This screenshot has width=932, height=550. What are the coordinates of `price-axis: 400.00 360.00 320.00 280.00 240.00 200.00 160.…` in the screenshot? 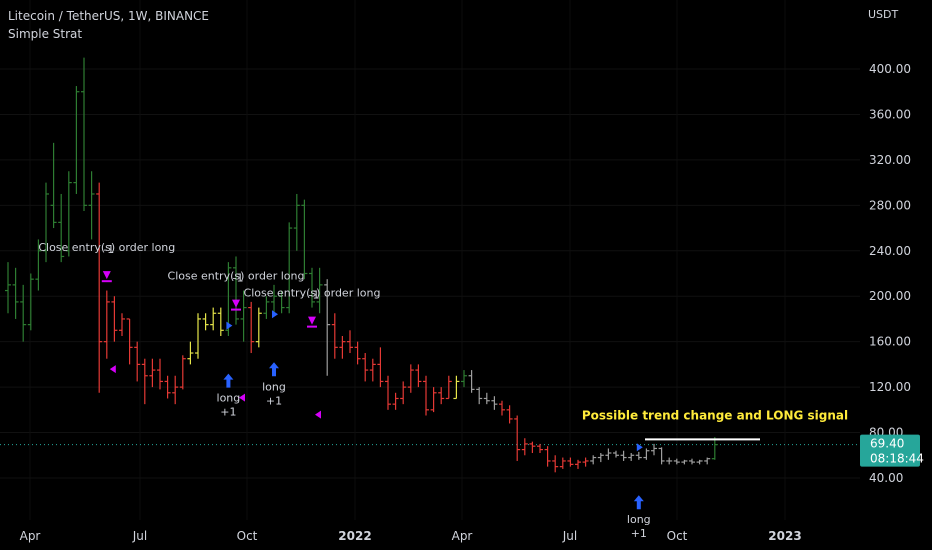 It's located at (896, 275).